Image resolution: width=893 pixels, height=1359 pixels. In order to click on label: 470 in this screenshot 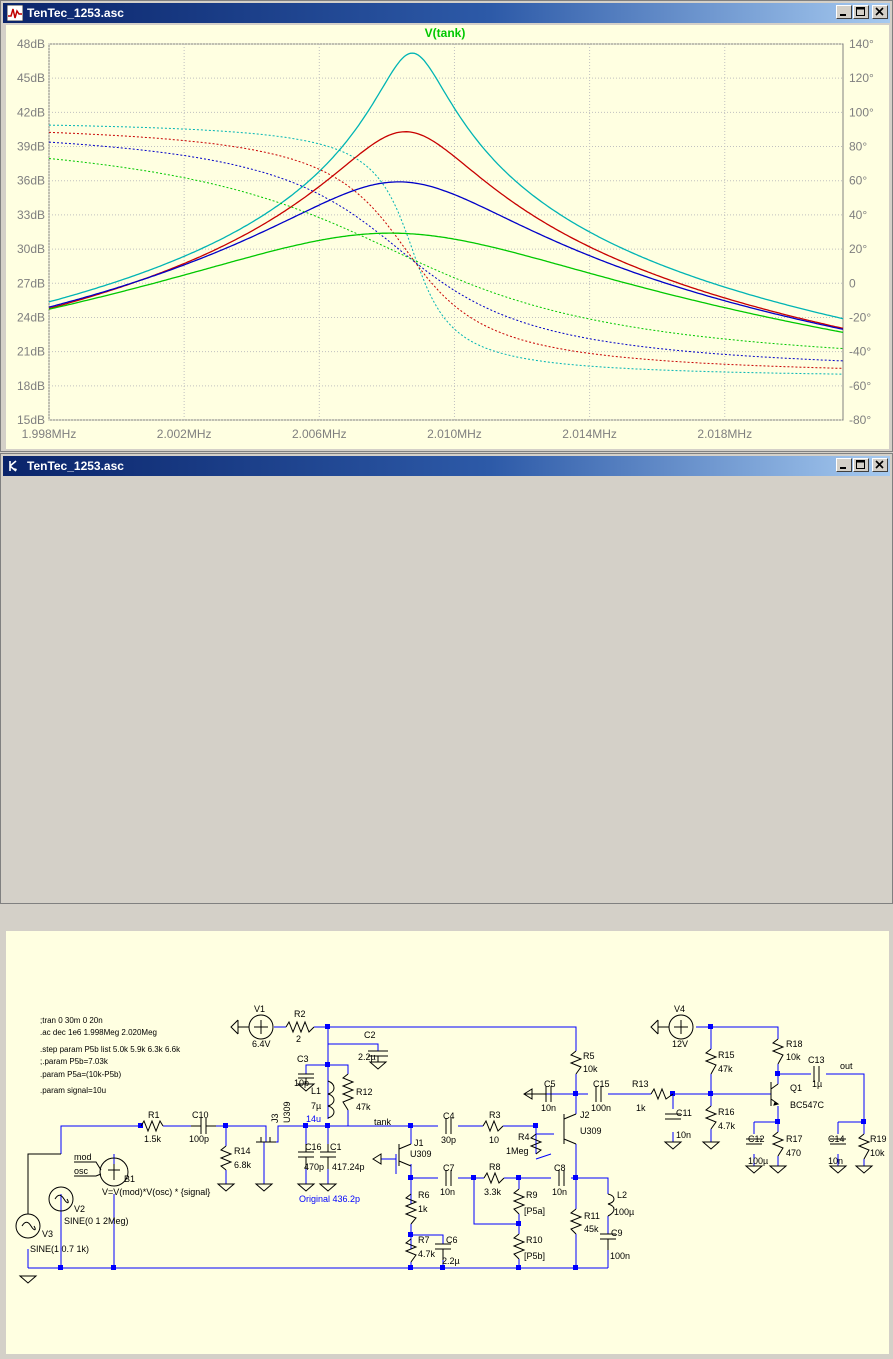, I will do `click(793, 1153)`.